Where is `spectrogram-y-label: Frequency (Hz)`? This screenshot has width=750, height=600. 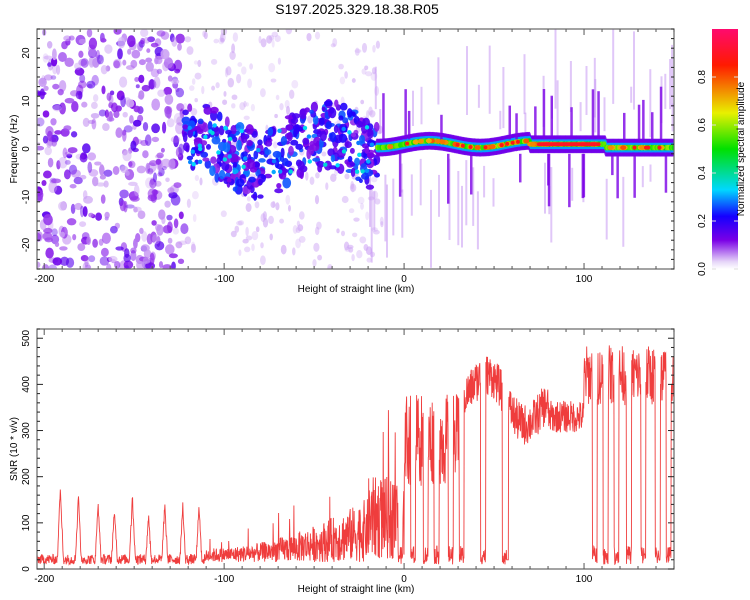 spectrogram-y-label: Frequency (Hz) is located at coordinates (14, 149).